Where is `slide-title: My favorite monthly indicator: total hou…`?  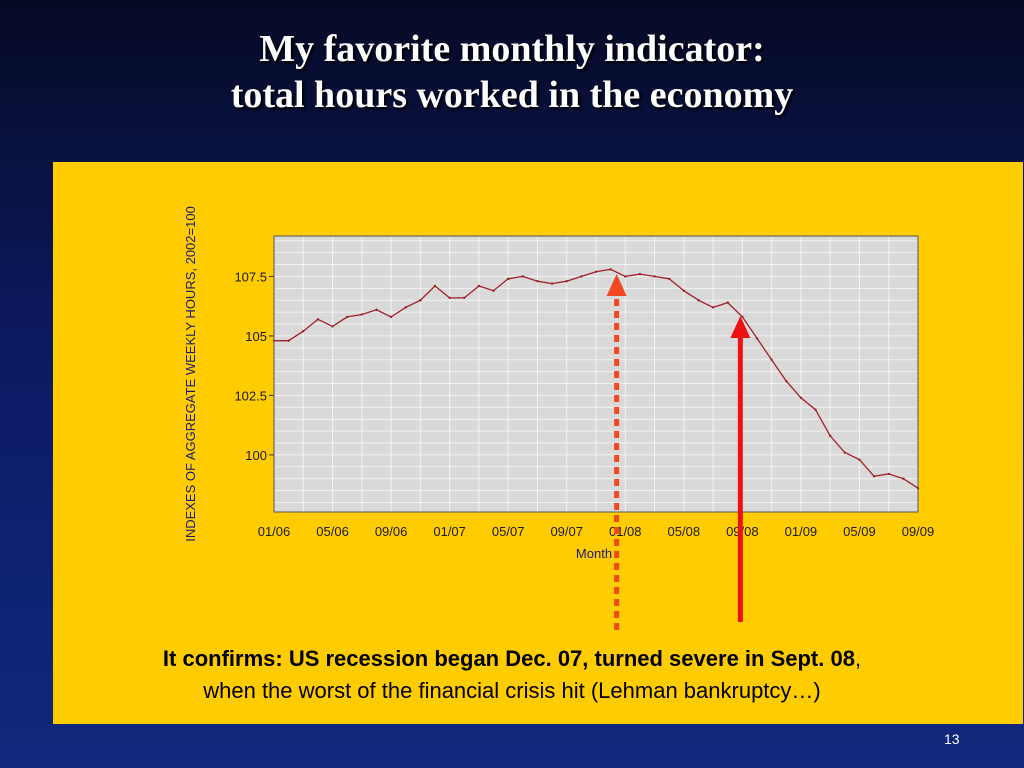 slide-title: My favorite monthly indicator: total hou… is located at coordinates (512, 72).